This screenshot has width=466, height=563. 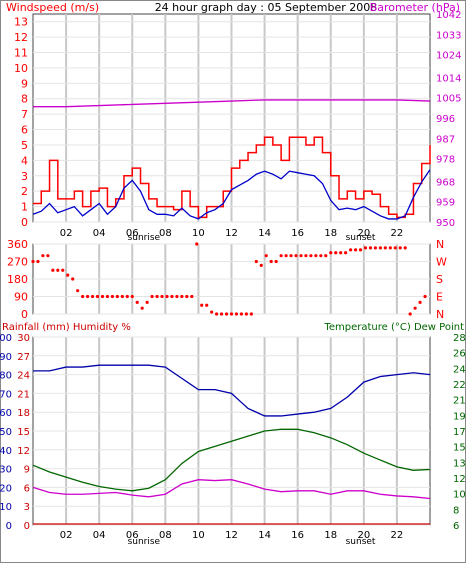 I want to click on rain-humidity-axis-title: Rainfall (mm) Humidity %, so click(x=66, y=327).